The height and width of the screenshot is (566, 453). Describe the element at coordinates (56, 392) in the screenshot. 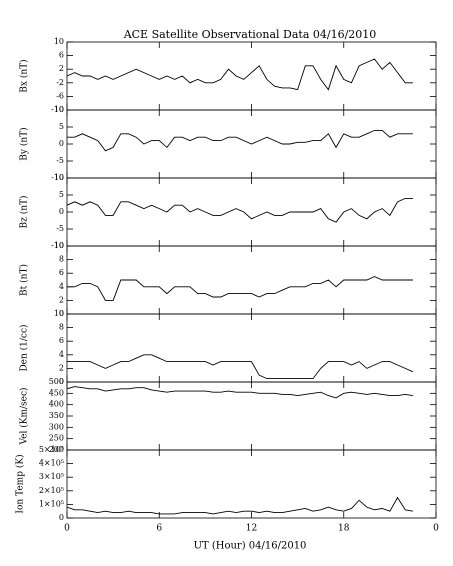

I see `y-tick-label: 450` at that location.